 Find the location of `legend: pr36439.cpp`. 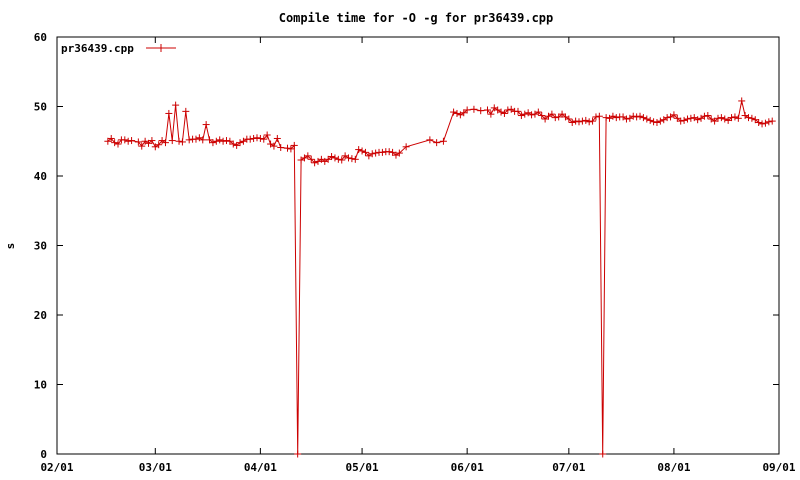

legend: pr36439.cpp is located at coordinates (118, 48).